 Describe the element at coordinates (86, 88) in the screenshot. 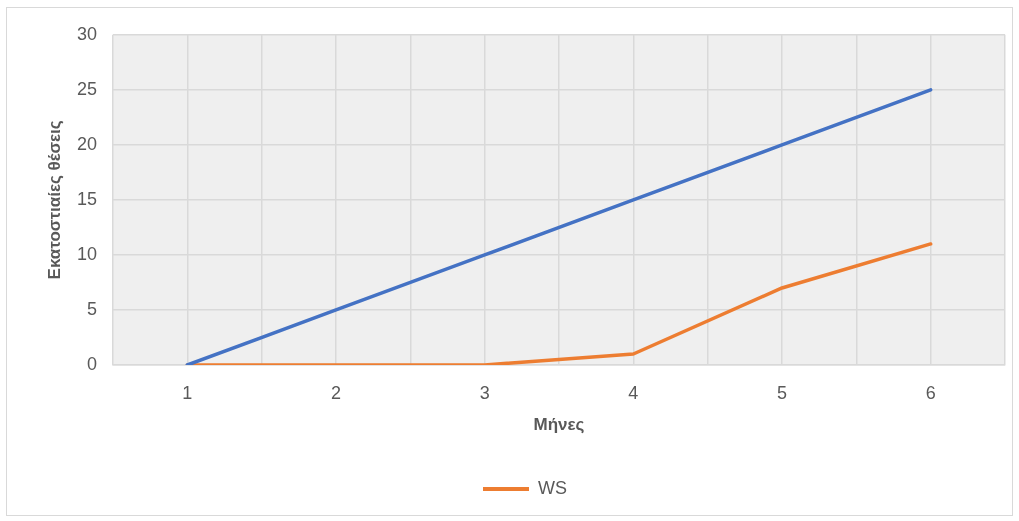

I see `y-tick-label: 25` at that location.